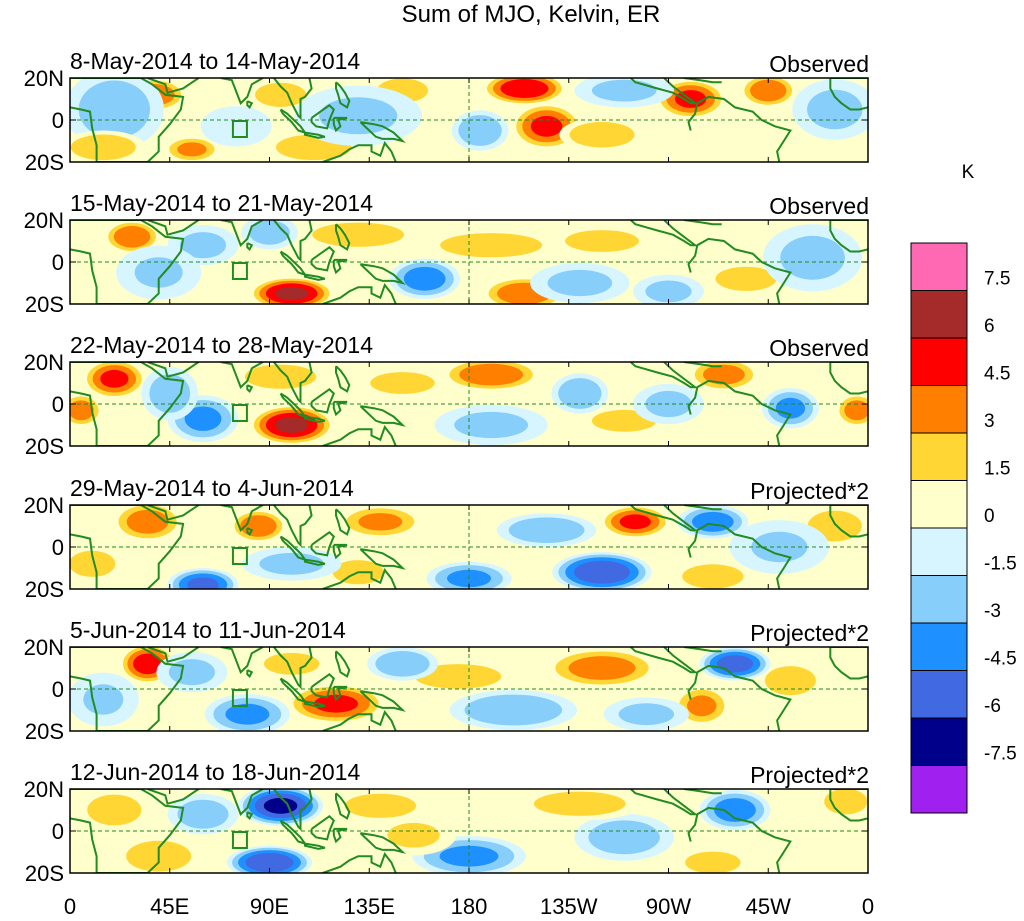 This screenshot has height=921, width=1024. Describe the element at coordinates (868, 906) in the screenshot. I see `longitude-label: 0` at that location.